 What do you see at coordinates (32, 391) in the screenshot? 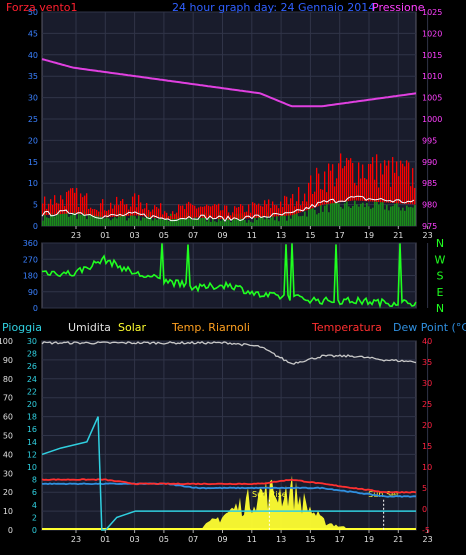
I see `rain-ytick: 22` at bounding box center [32, 391].